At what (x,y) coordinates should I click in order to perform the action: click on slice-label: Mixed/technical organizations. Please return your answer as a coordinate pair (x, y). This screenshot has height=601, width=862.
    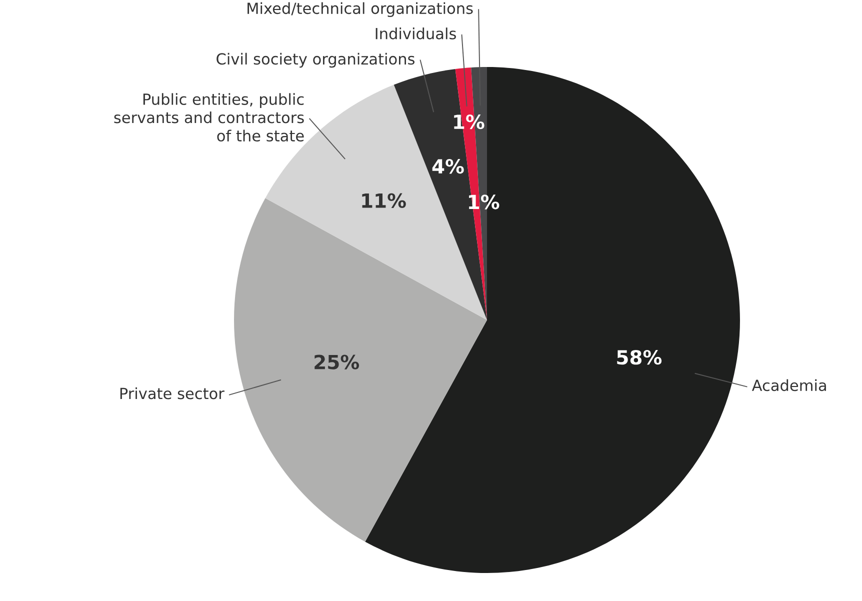
    Looking at the image, I should click on (360, 10).